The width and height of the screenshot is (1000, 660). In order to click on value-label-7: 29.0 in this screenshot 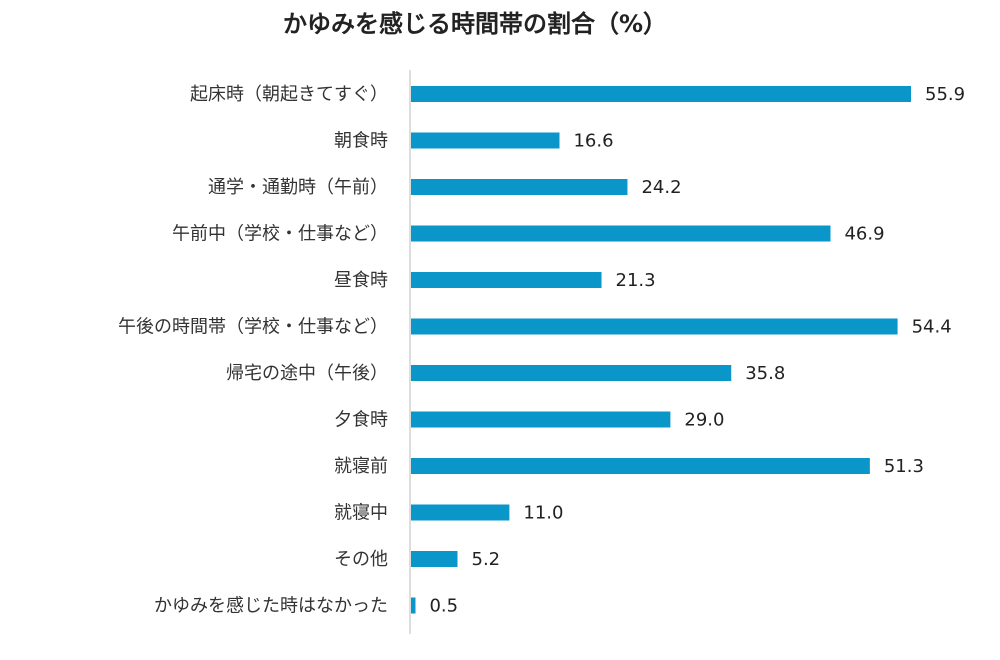, I will do `click(704, 420)`.